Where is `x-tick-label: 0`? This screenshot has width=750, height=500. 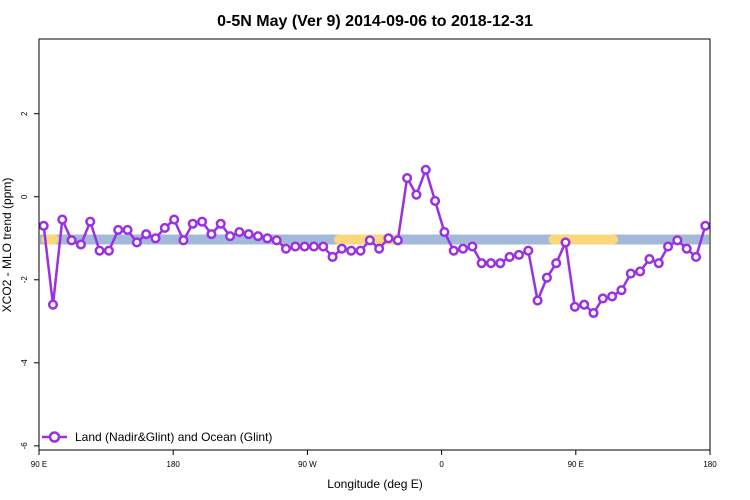 x-tick-label: 0 is located at coordinates (441, 464).